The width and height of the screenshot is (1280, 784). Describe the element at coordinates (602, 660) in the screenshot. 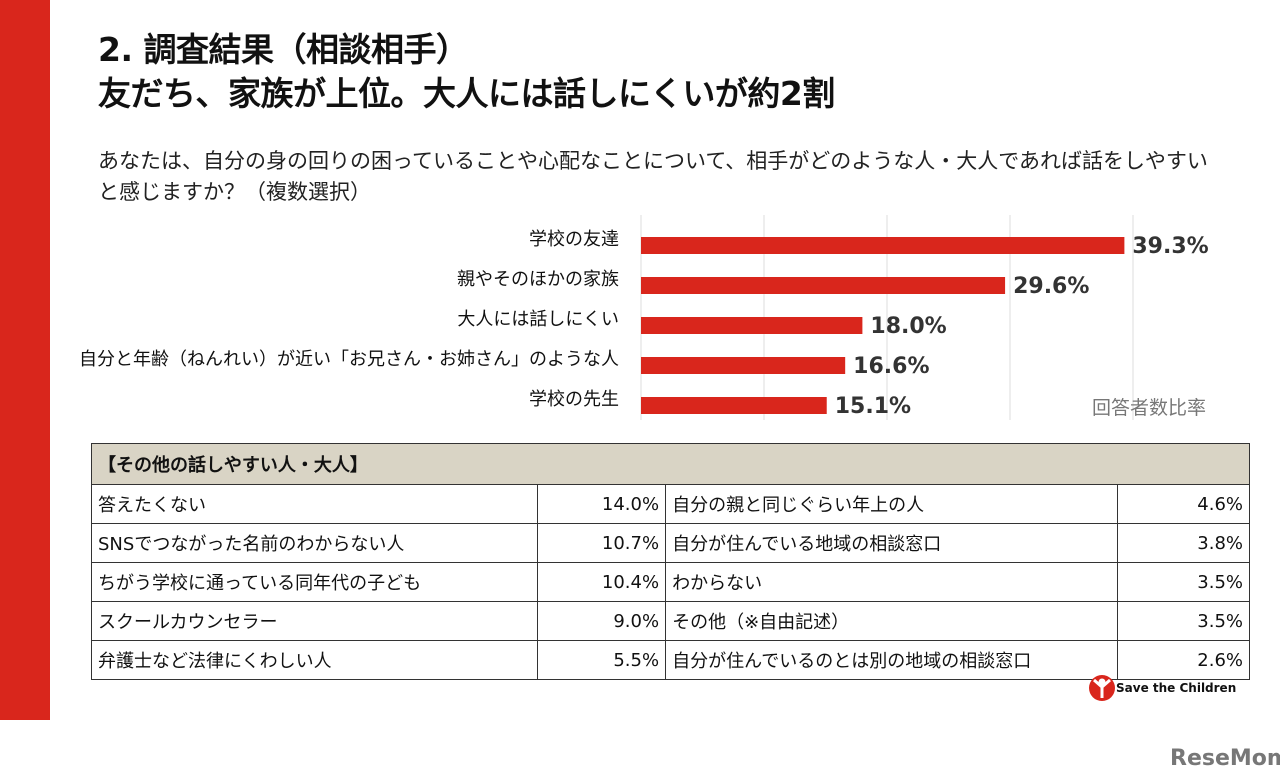

I see `row-value: 5.5%` at that location.